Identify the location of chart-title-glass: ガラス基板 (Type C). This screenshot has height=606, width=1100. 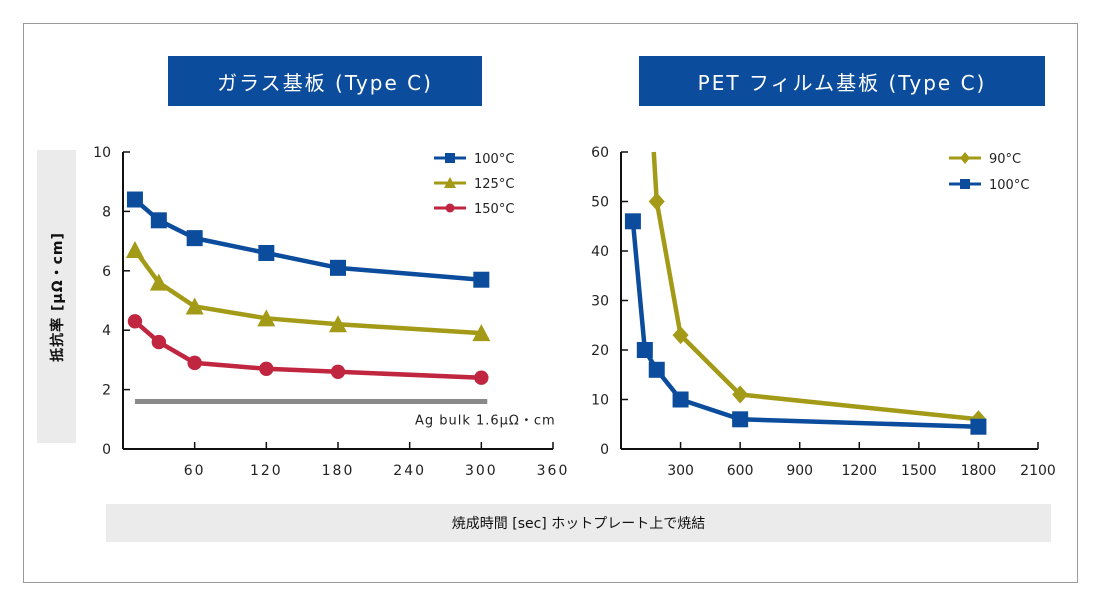
(325, 81).